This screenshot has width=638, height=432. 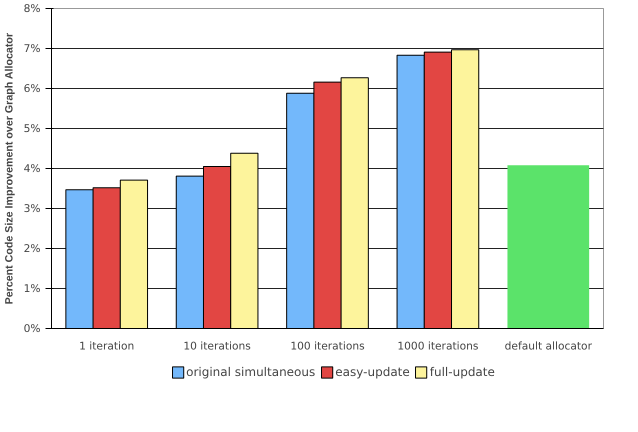 What do you see at coordinates (32, 248) in the screenshot?
I see `y-tick-label: 2%` at bounding box center [32, 248].